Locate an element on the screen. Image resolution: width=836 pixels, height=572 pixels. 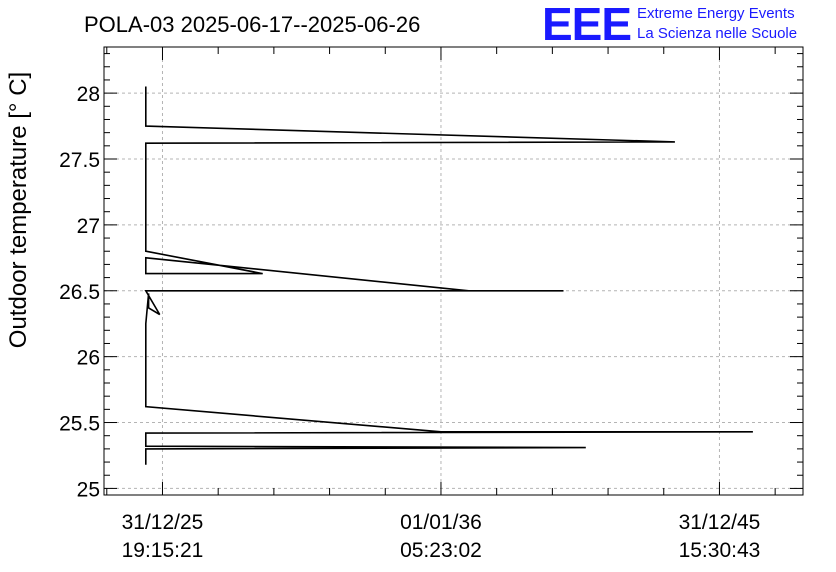
chart-title: POLA-03 2025-06-17--2025-06-26 is located at coordinates (252, 24).